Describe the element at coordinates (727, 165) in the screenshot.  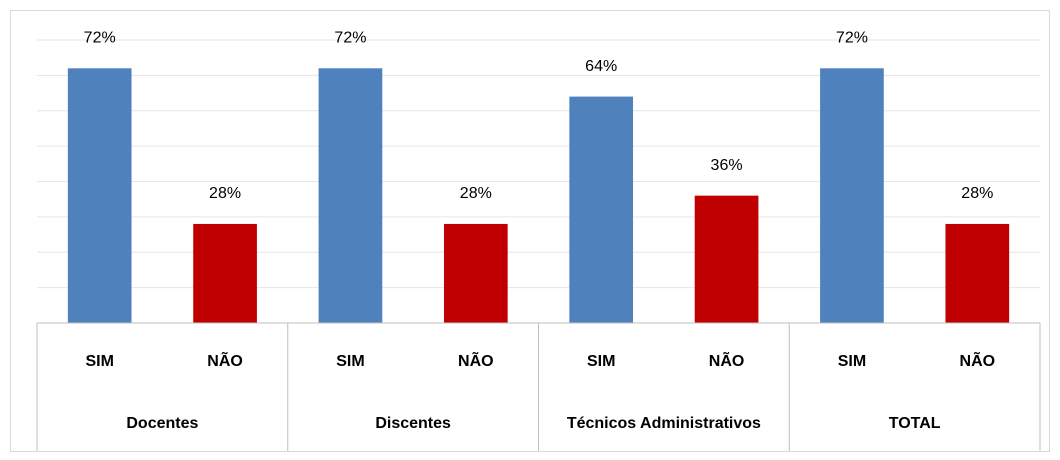
I see `data-label: 36%` at that location.